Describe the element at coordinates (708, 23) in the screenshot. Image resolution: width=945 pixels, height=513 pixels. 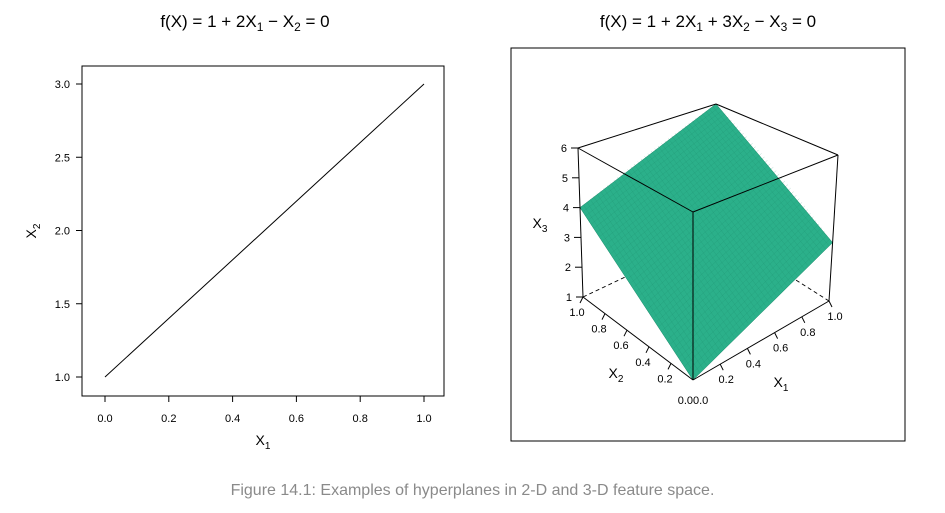
I see `chart-3d-title: f(X) = 1 + 2X1 + 3X2 − X3 = 0` at that location.